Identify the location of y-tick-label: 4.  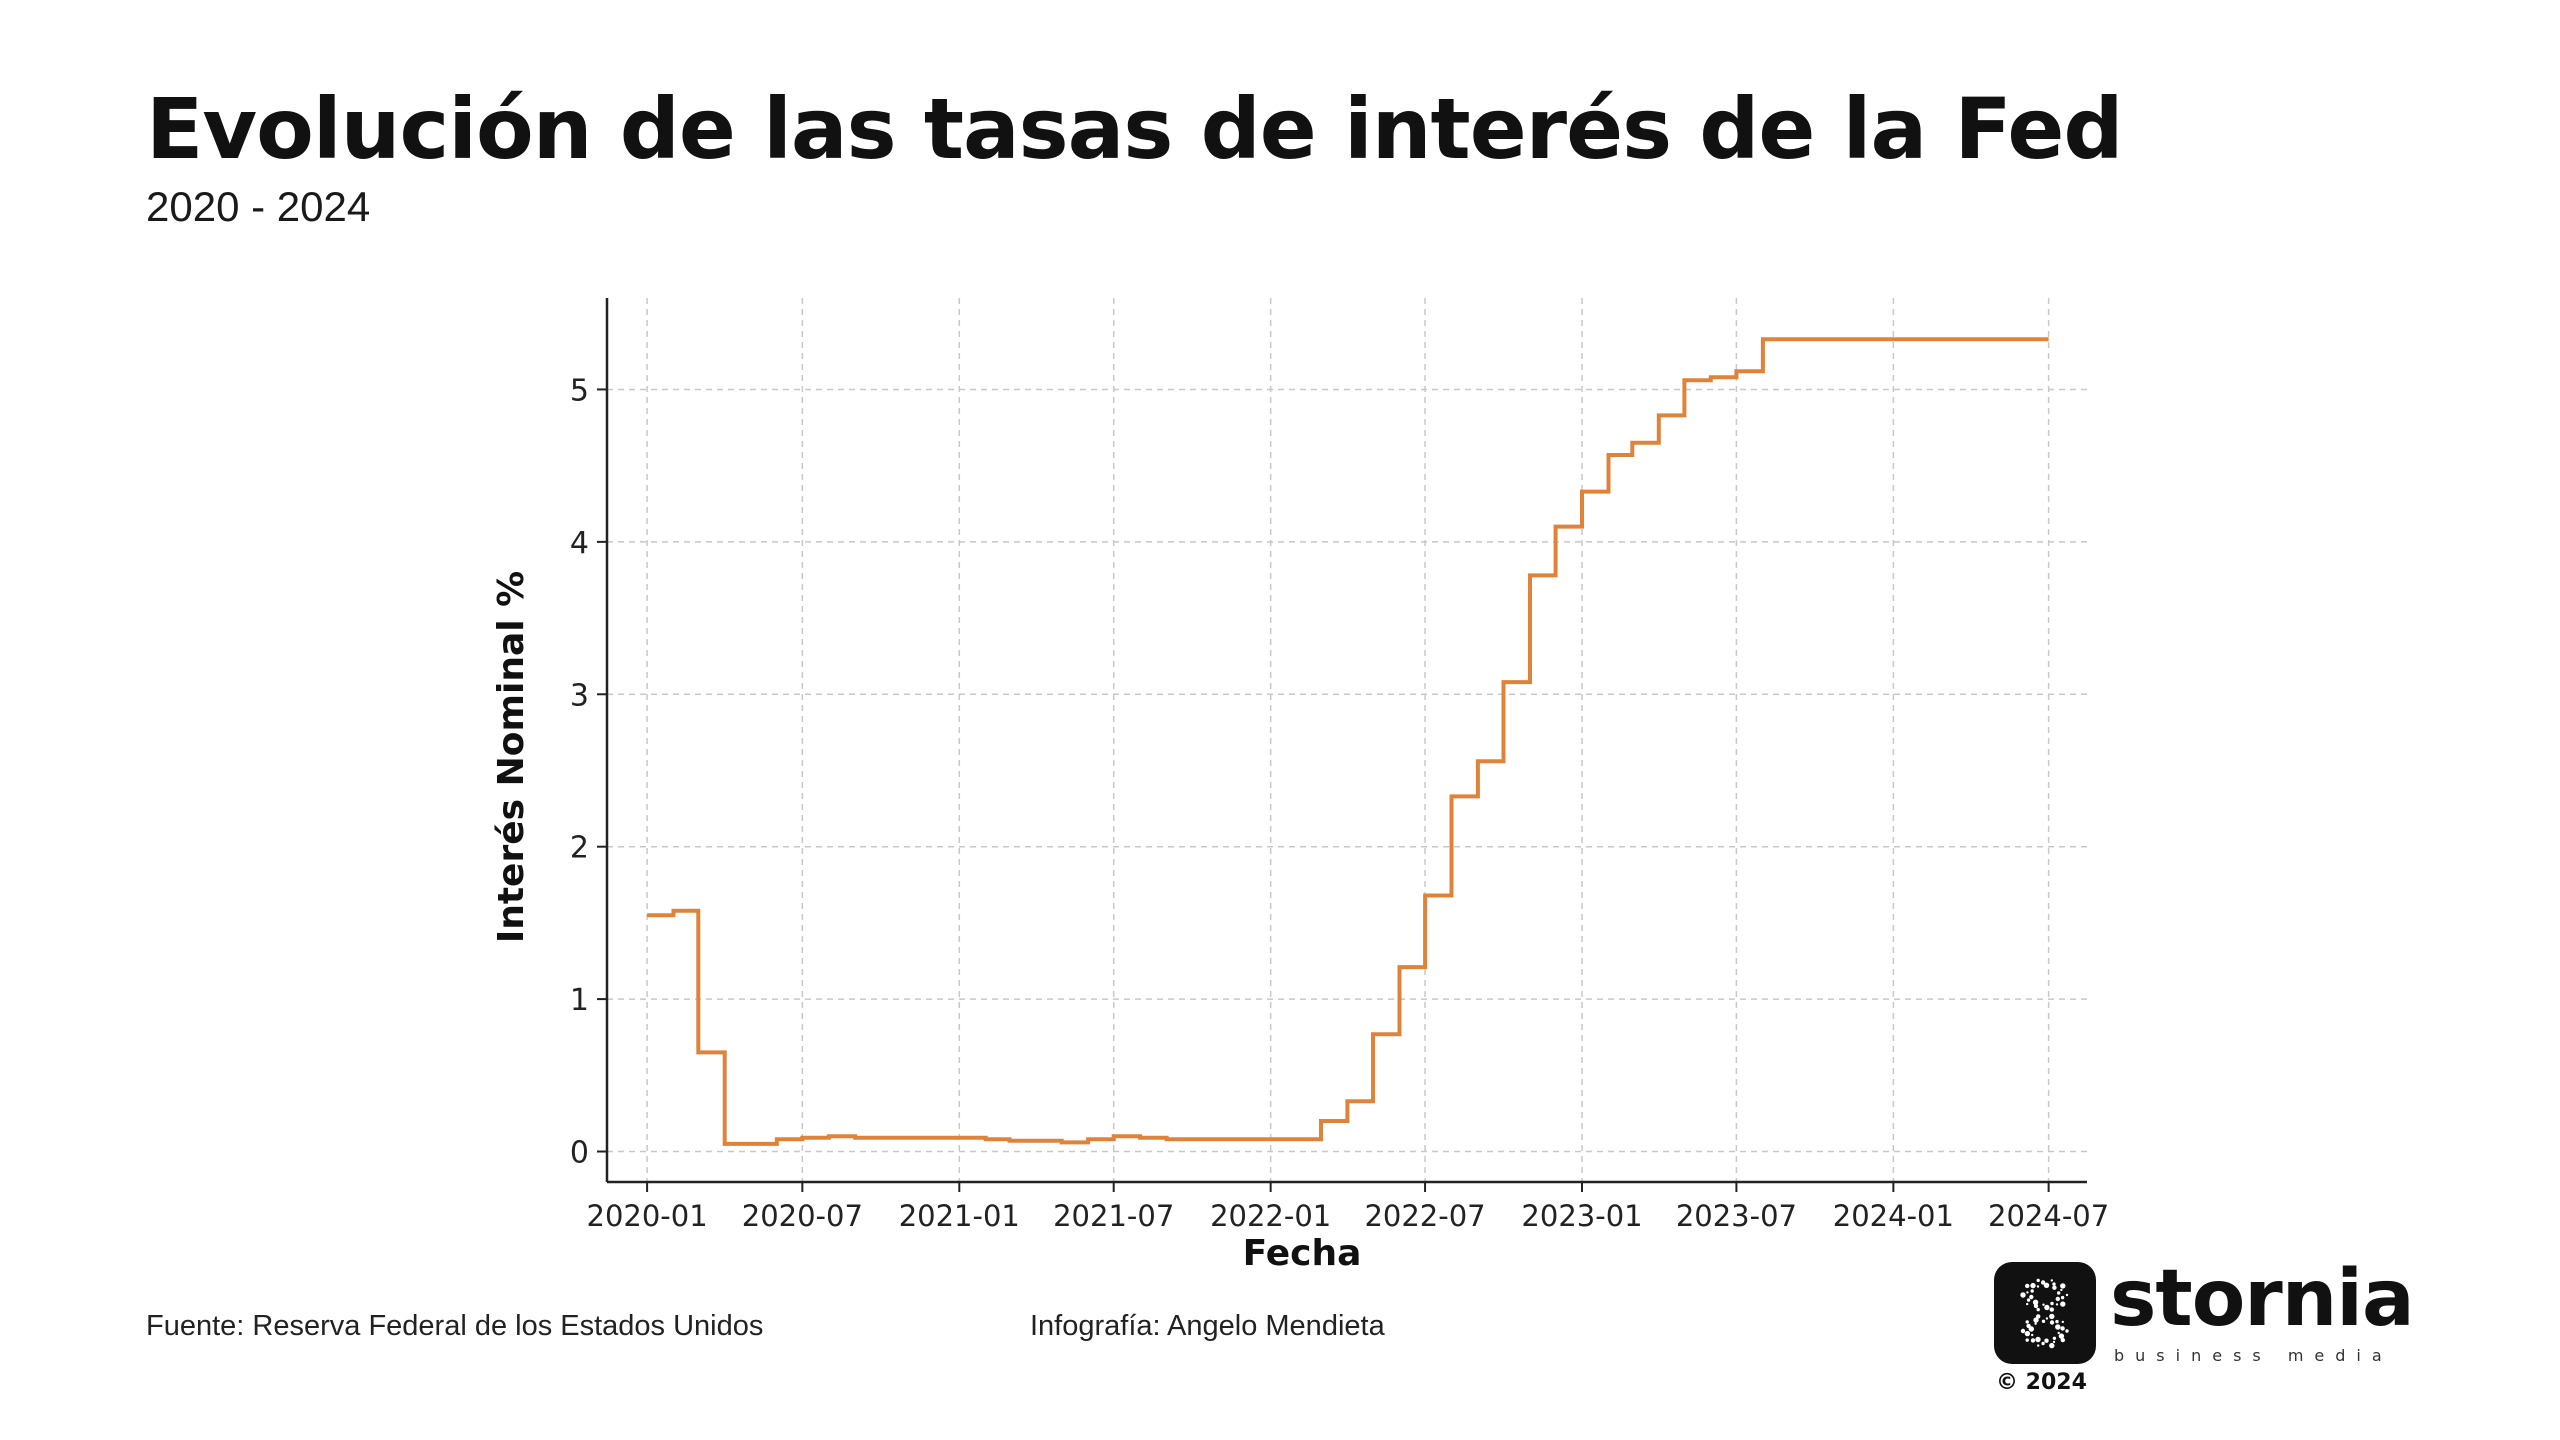
(579, 543).